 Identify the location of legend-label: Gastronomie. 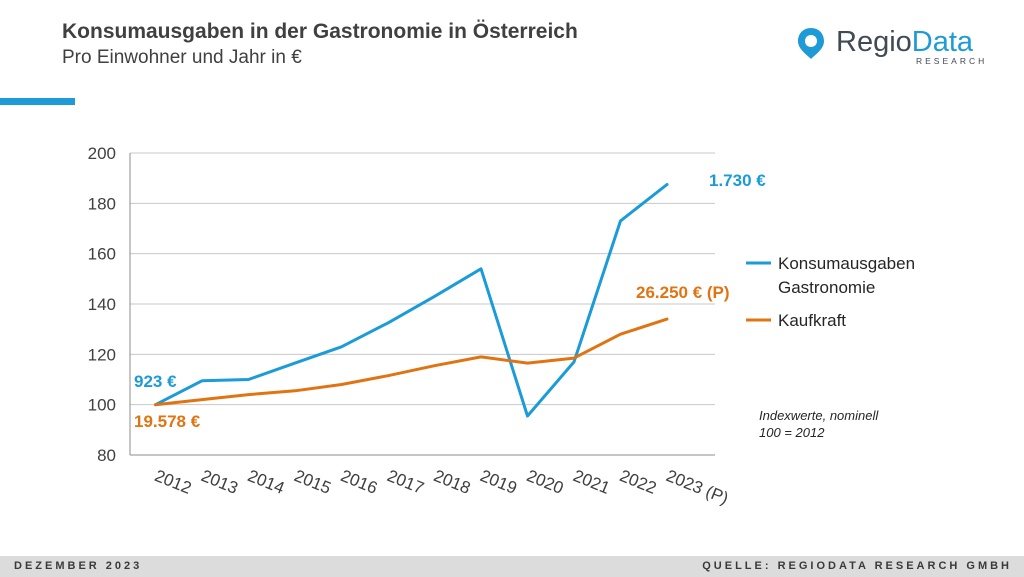
(826, 287).